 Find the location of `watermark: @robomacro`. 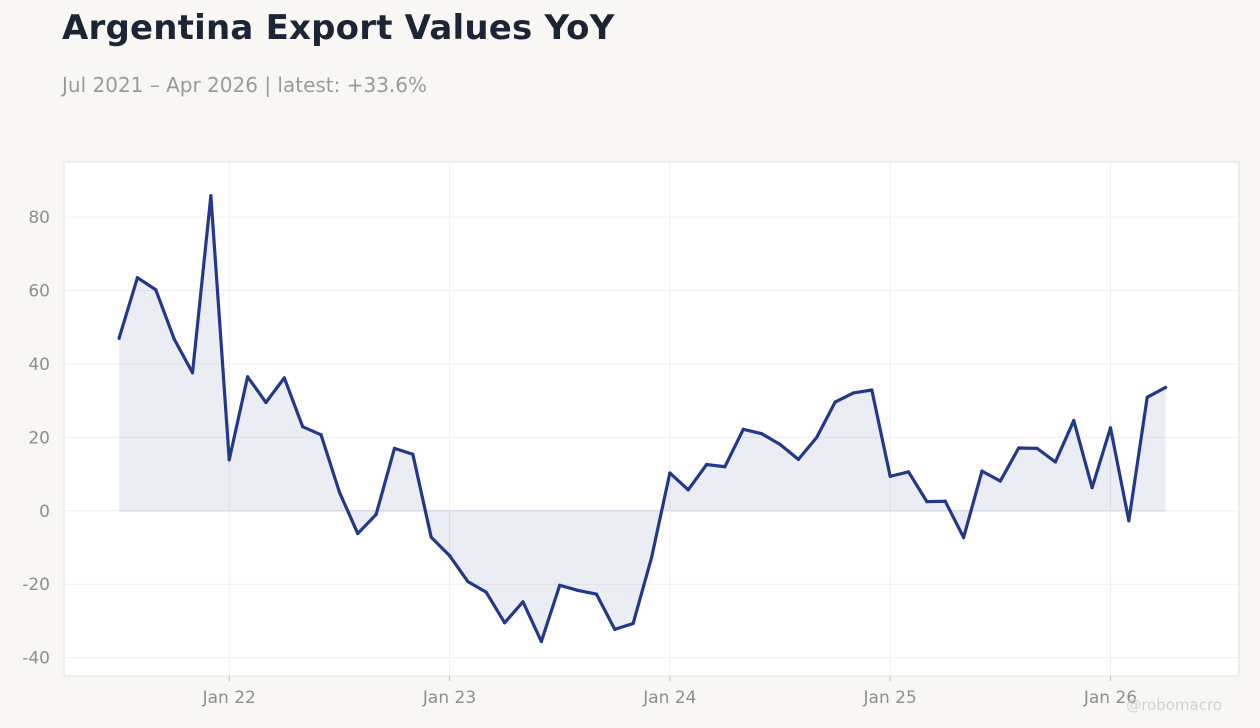

watermark: @robomacro is located at coordinates (1174, 705).